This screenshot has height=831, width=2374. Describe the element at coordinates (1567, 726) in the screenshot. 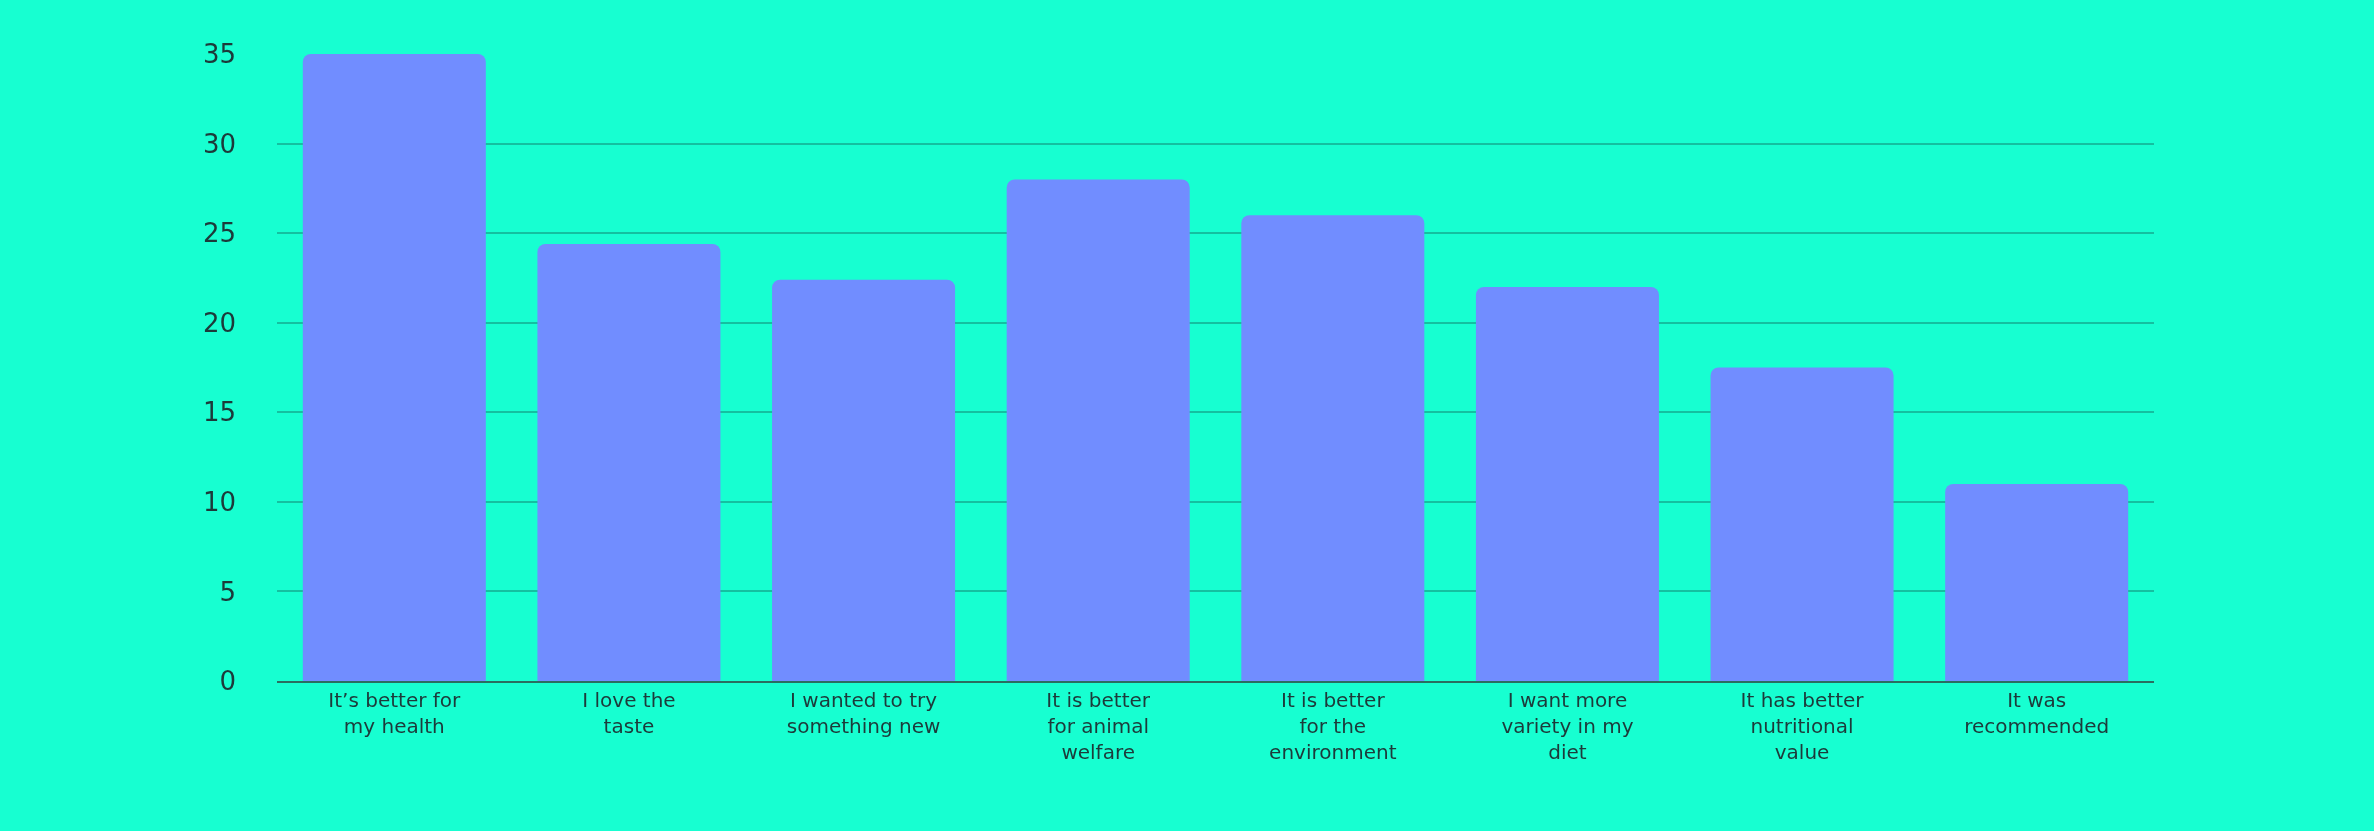

I see `x-tick-label: I want more variety in my diet` at that location.